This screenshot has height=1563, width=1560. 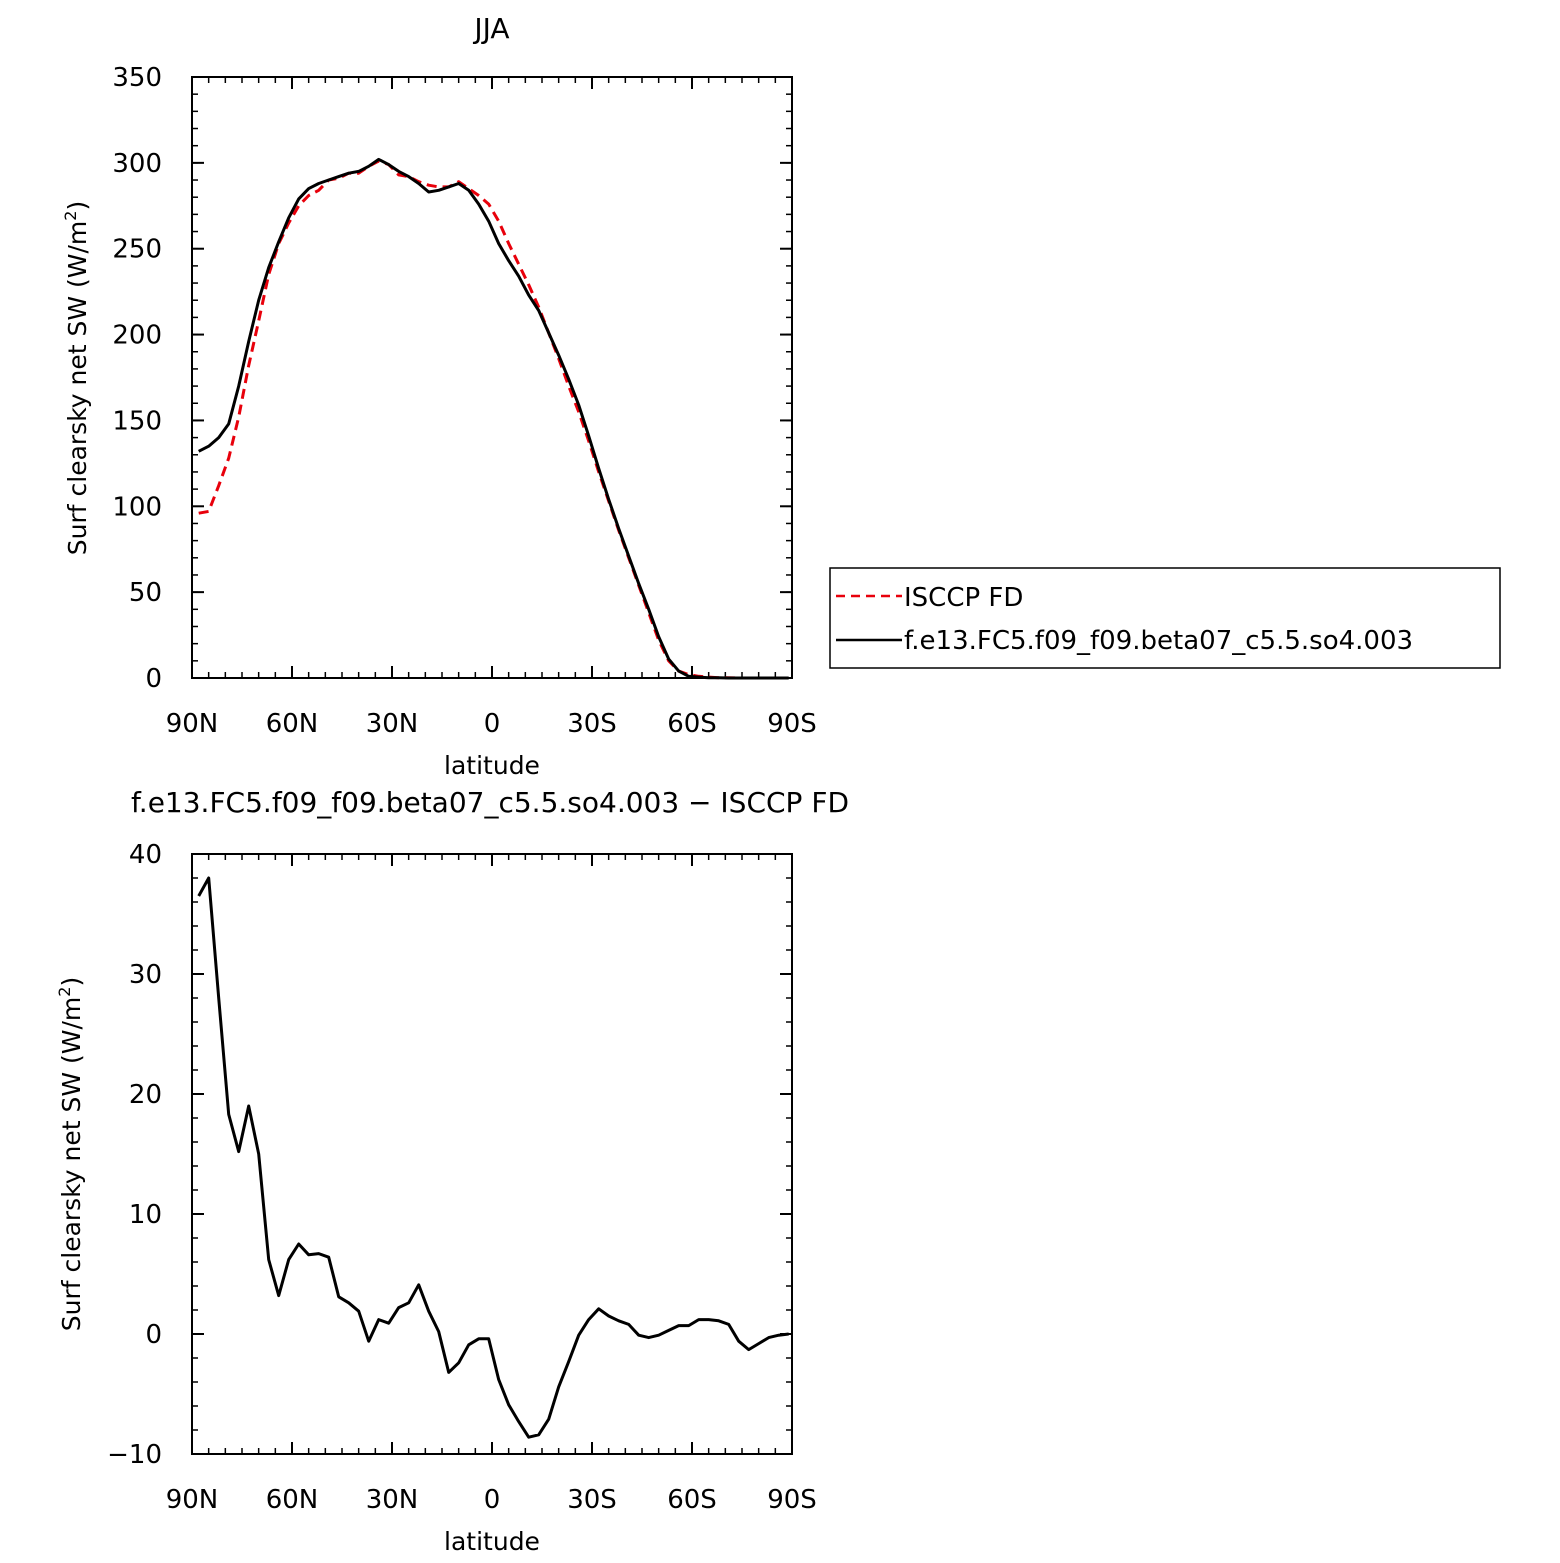 What do you see at coordinates (490, 28) in the screenshot?
I see `chart-title-top: JJA` at bounding box center [490, 28].